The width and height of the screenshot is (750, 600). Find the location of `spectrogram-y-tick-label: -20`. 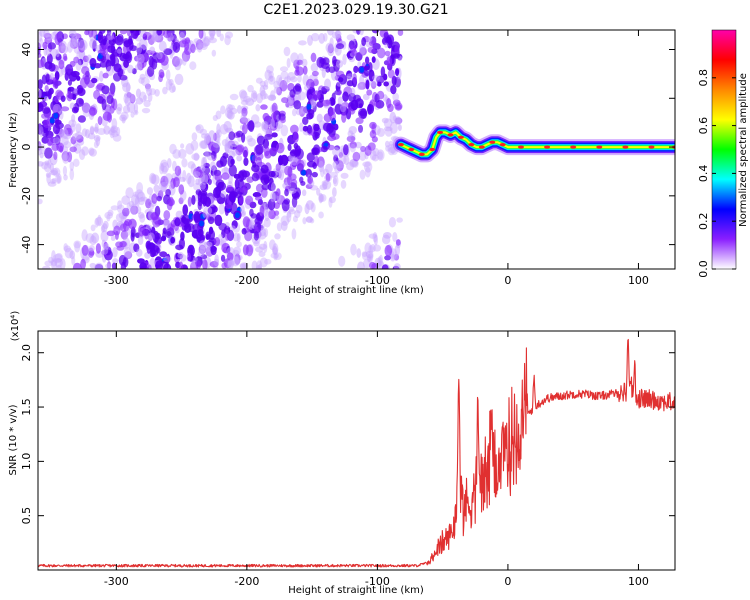

spectrogram-y-tick-label: -20 is located at coordinates (26, 196).